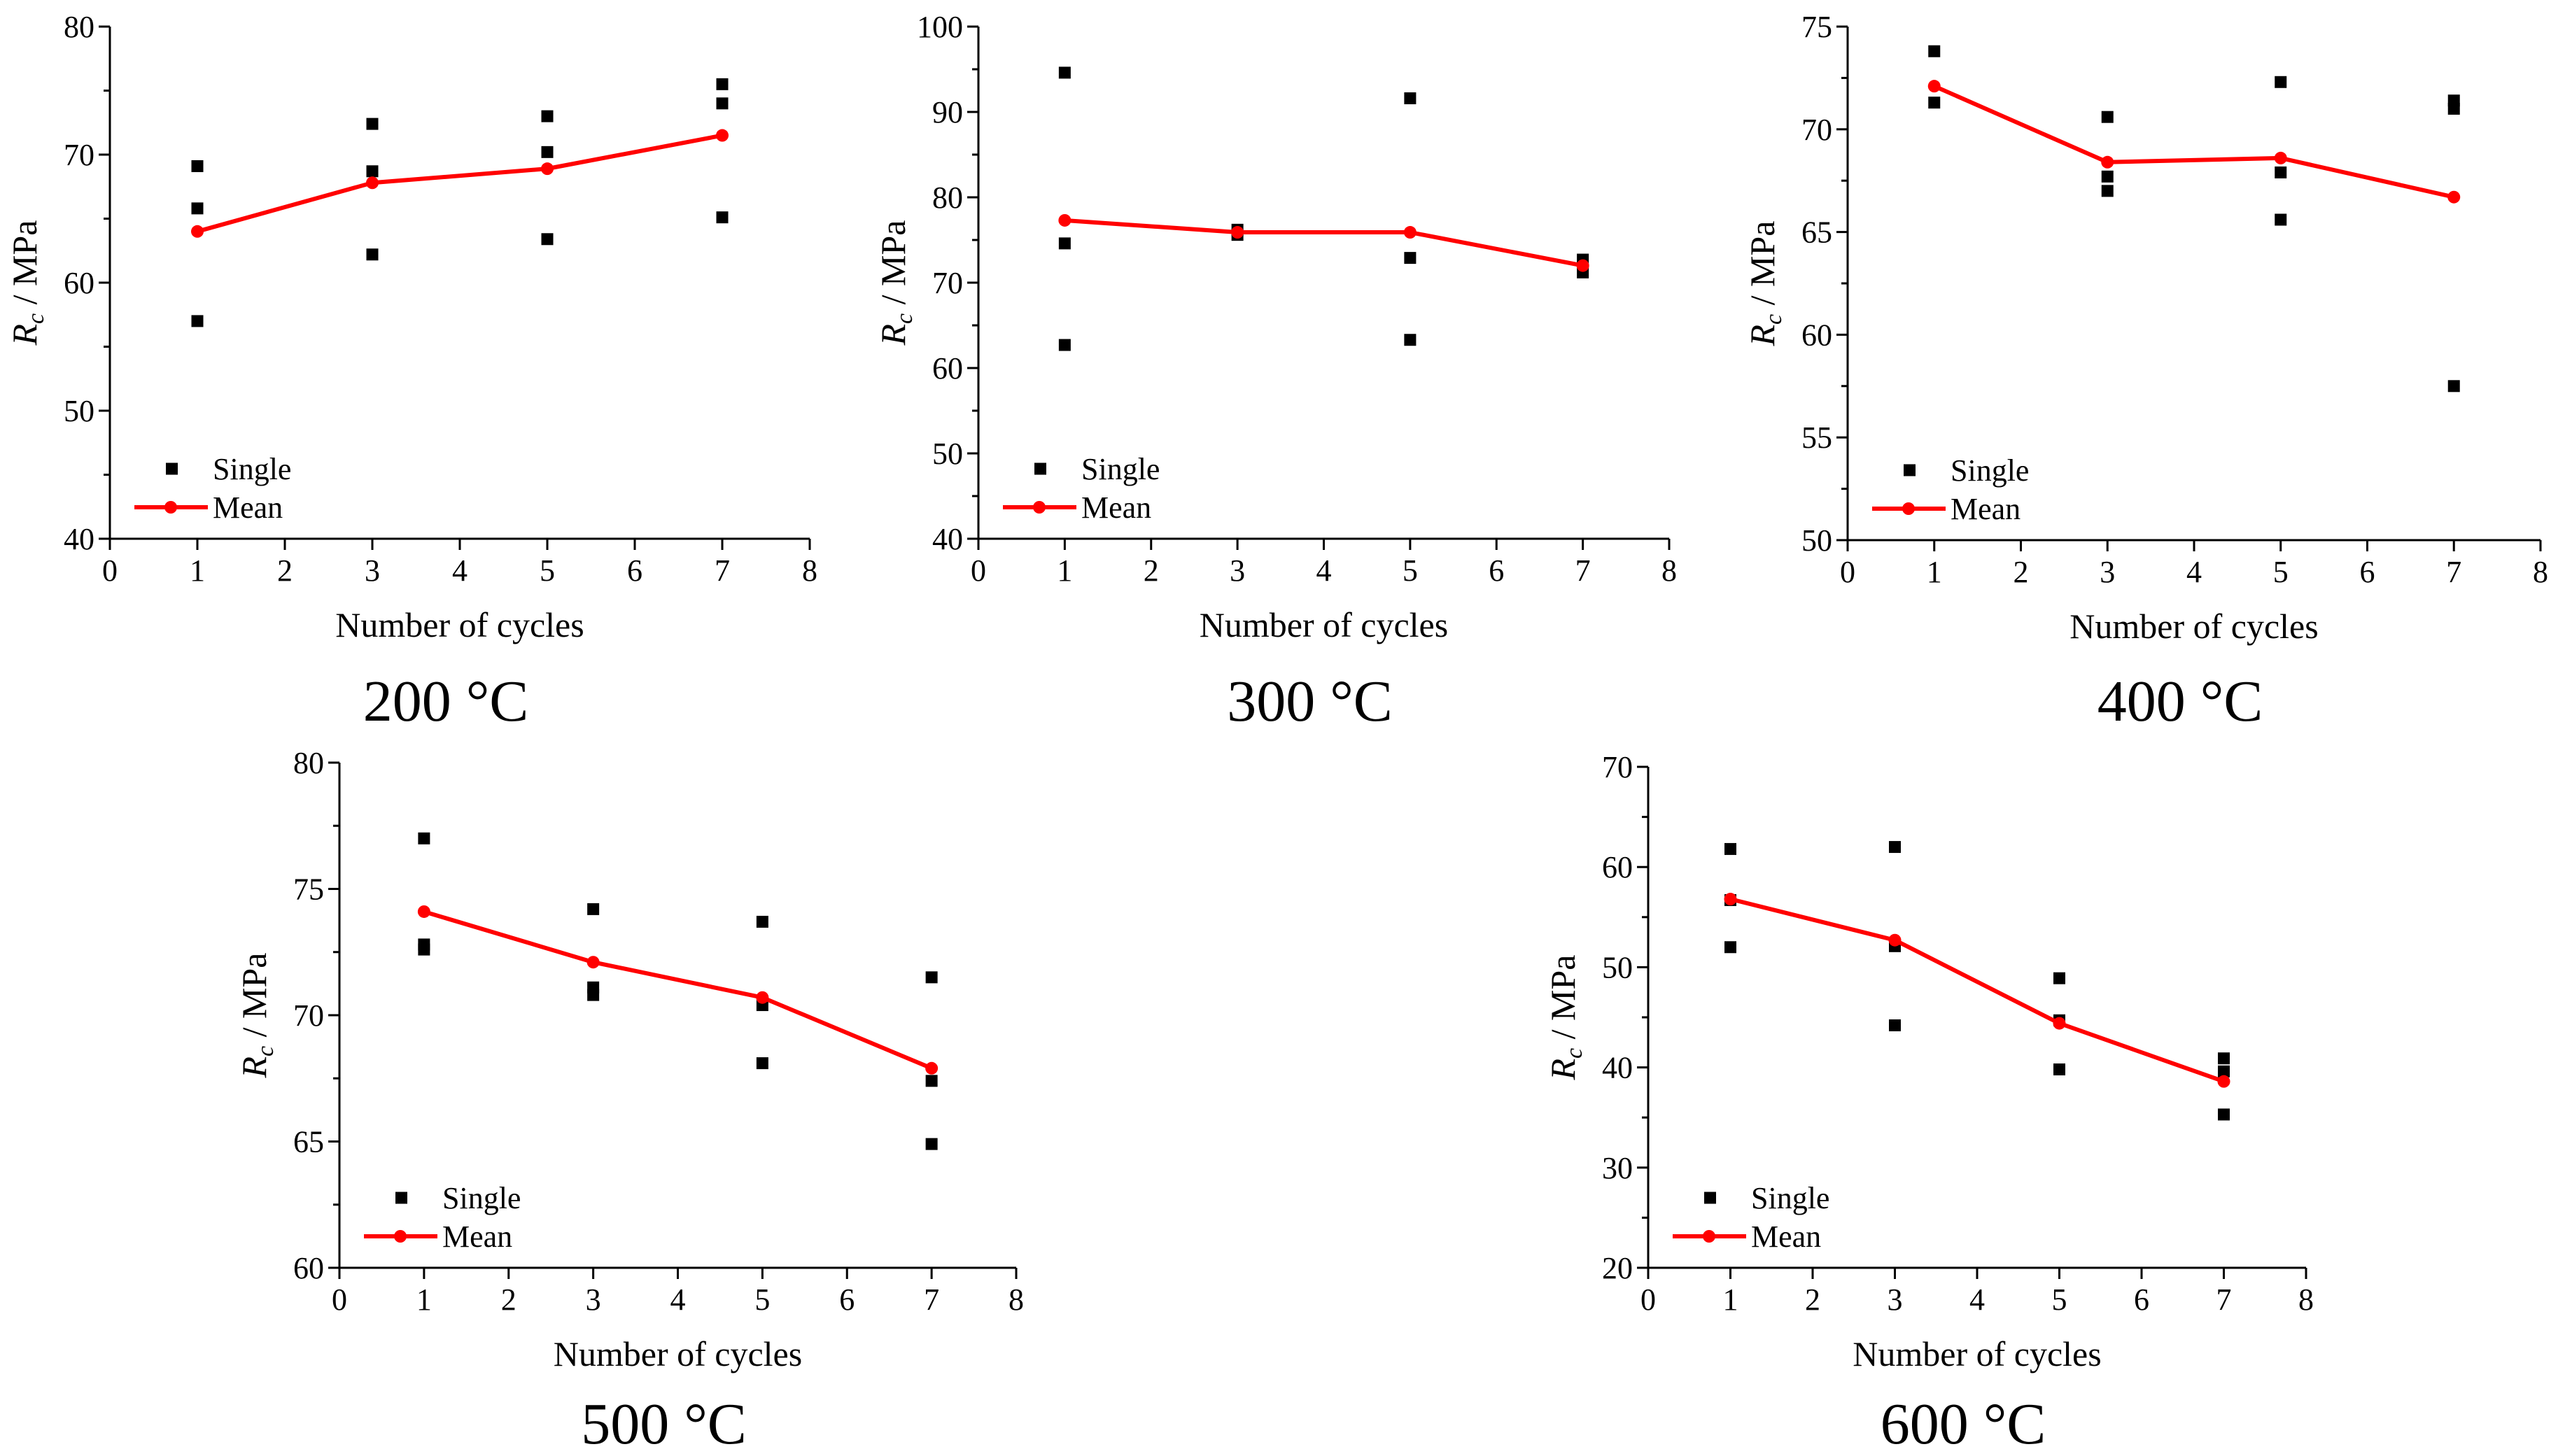 This screenshot has width=2558, height=1456. I want to click on panel-caption: 200 °C, so click(446, 701).